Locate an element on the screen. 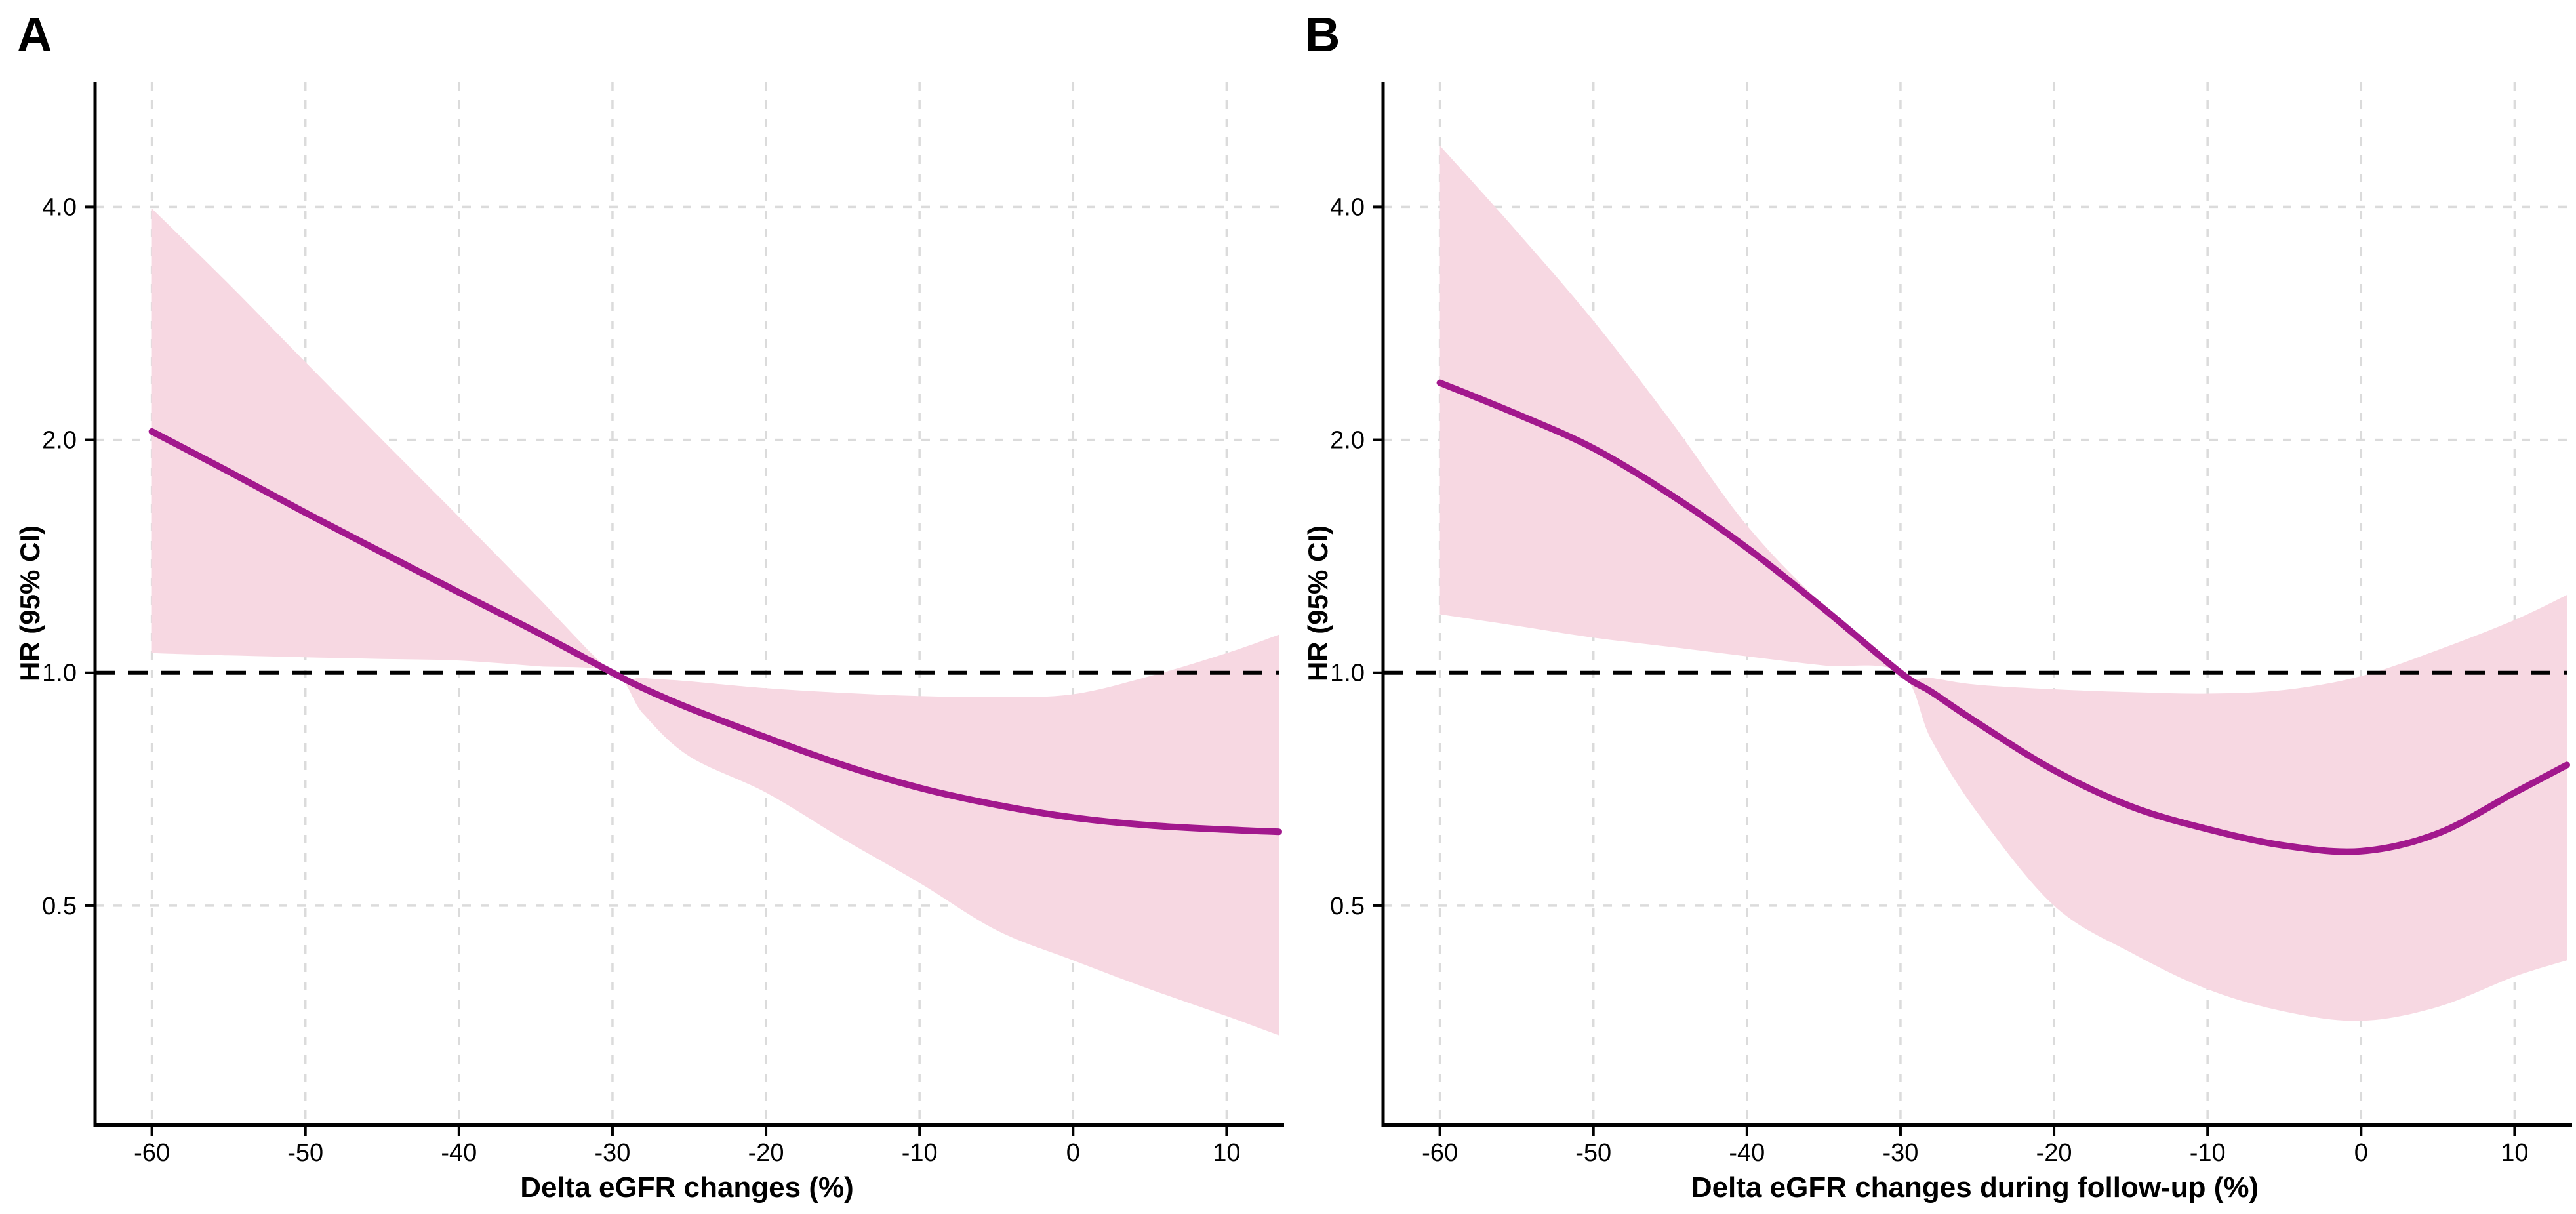 The width and height of the screenshot is (2576, 1214). panel-b-label: B is located at coordinates (1322, 34).